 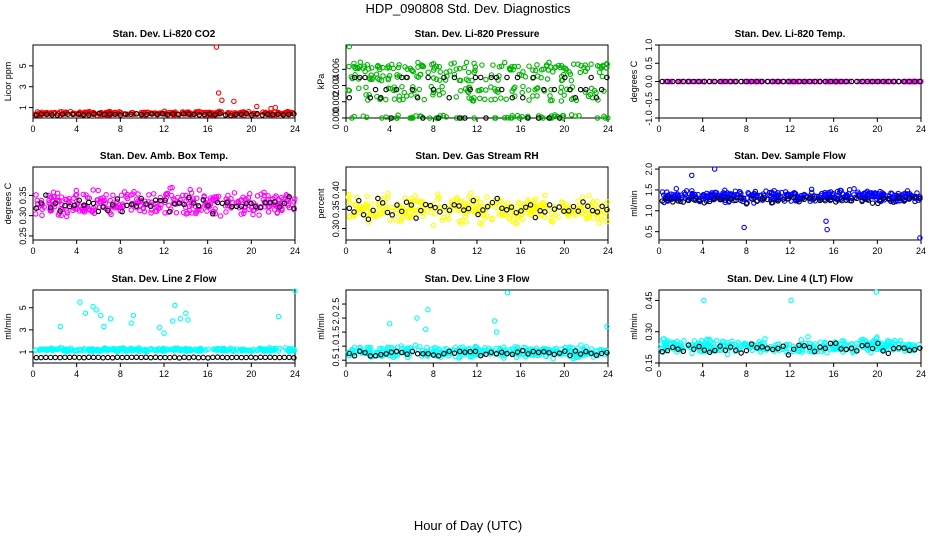 What do you see at coordinates (649, 63) in the screenshot?
I see `y-tick-label: 0.5` at bounding box center [649, 63].